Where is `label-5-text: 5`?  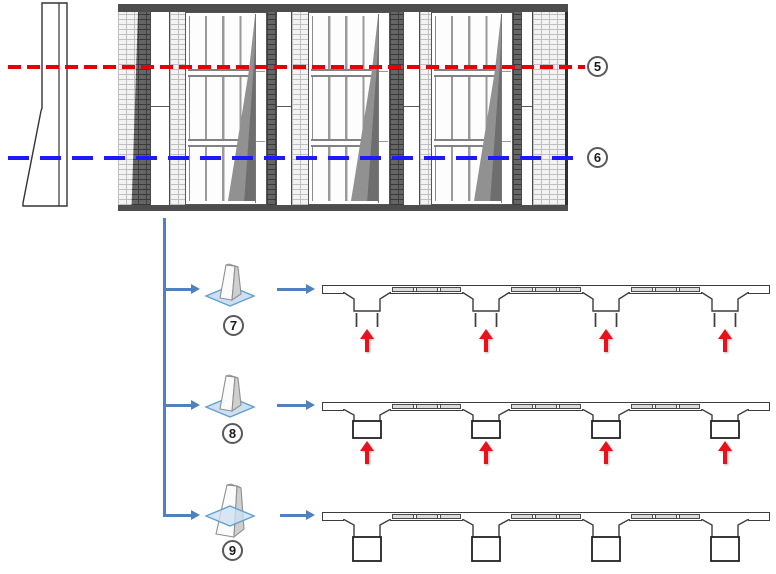 label-5-text: 5 is located at coordinates (597, 66).